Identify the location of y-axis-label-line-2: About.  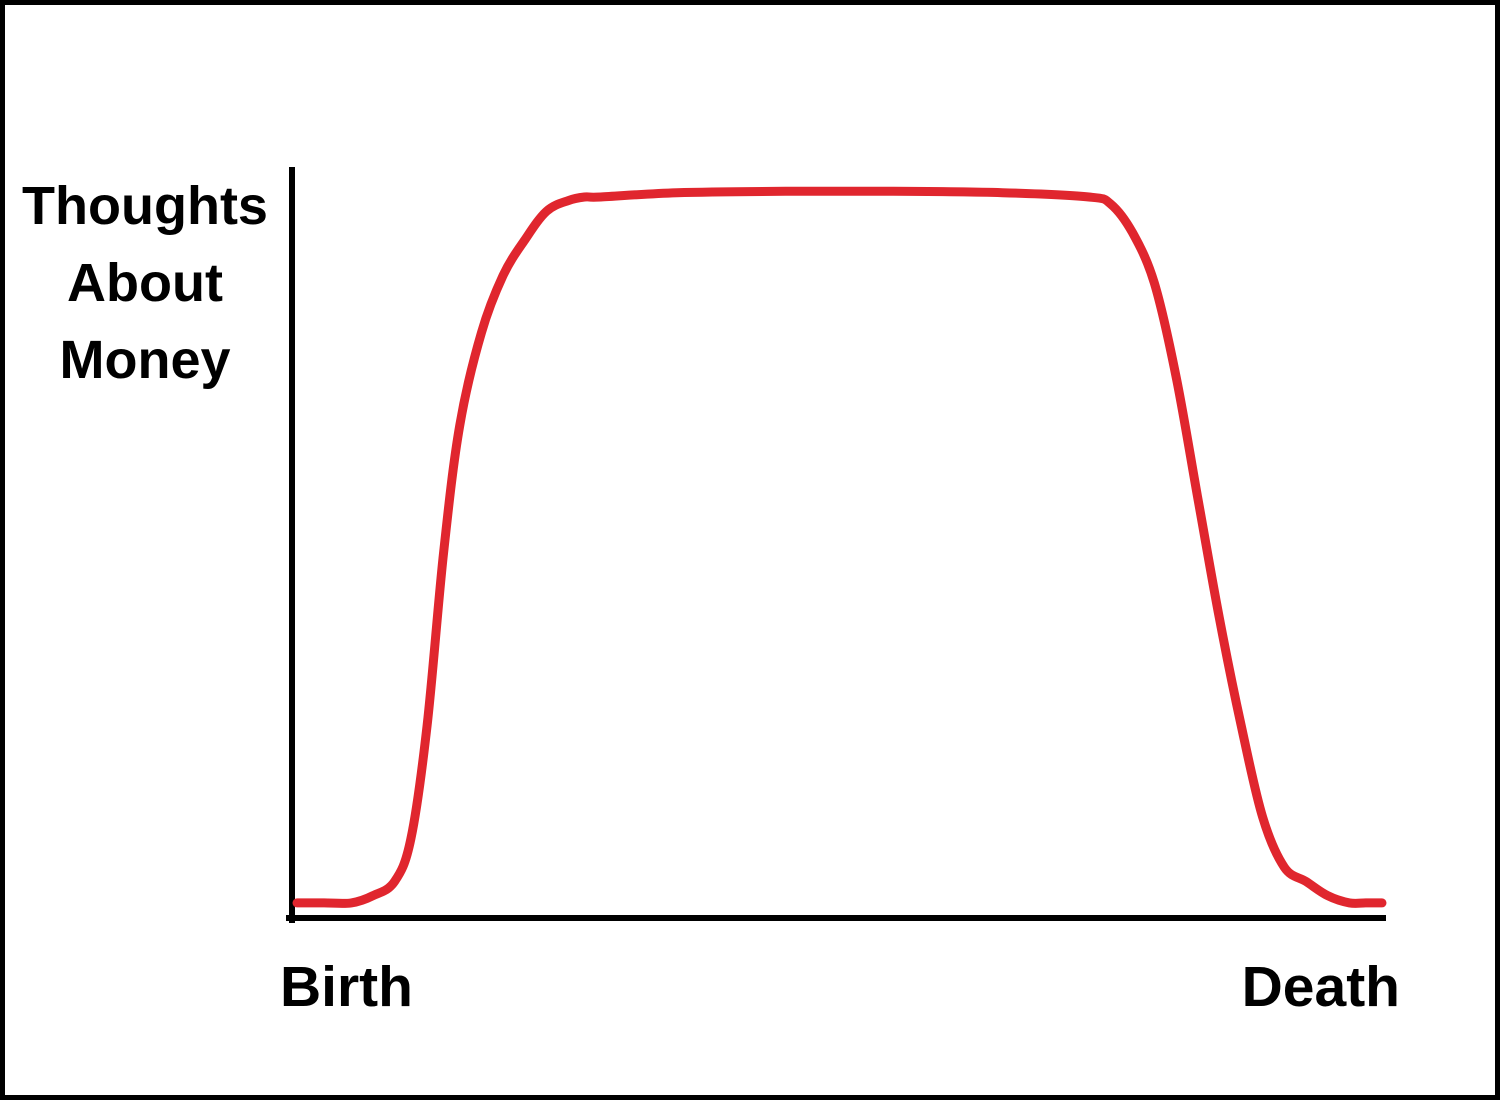
(145, 283).